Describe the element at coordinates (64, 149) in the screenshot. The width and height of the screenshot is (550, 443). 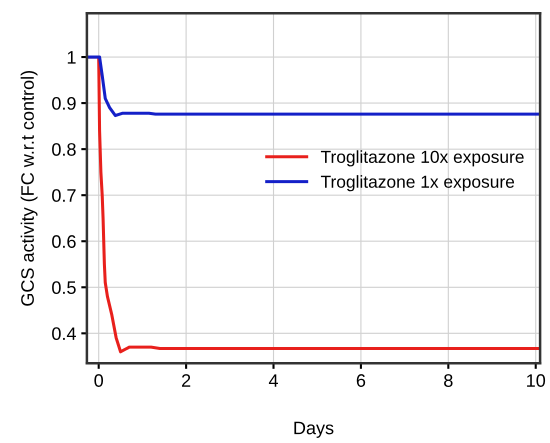
I see `y-tick-label: 0.8` at that location.